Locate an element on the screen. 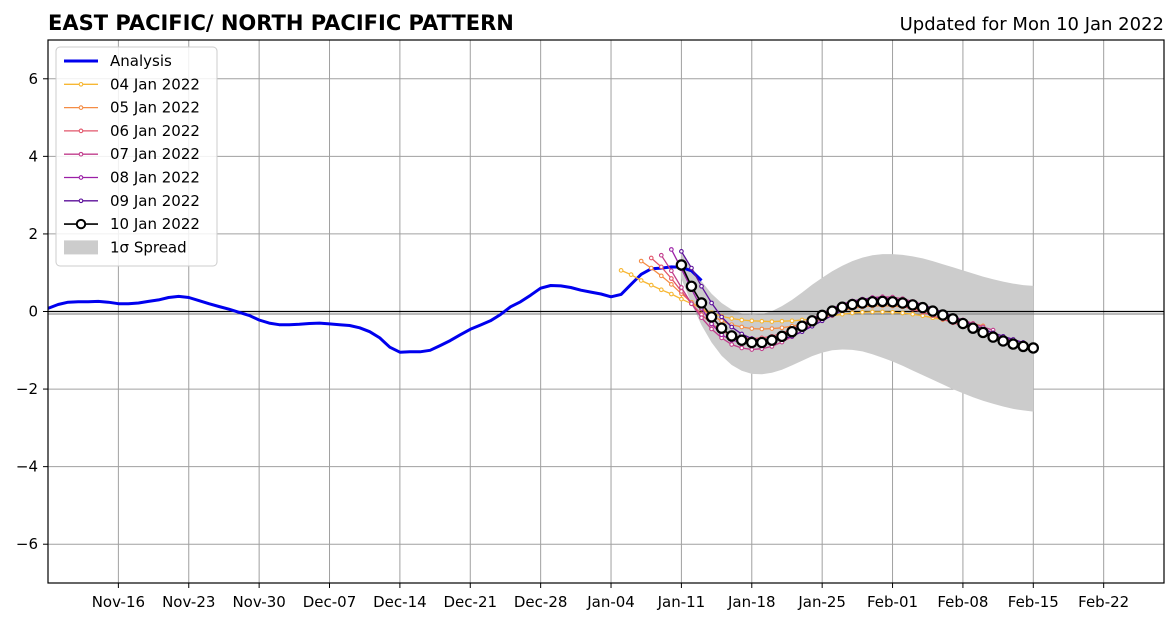 The image size is (1176, 622). legend-label-forecast: 06 Jan 2022 is located at coordinates (155, 131).